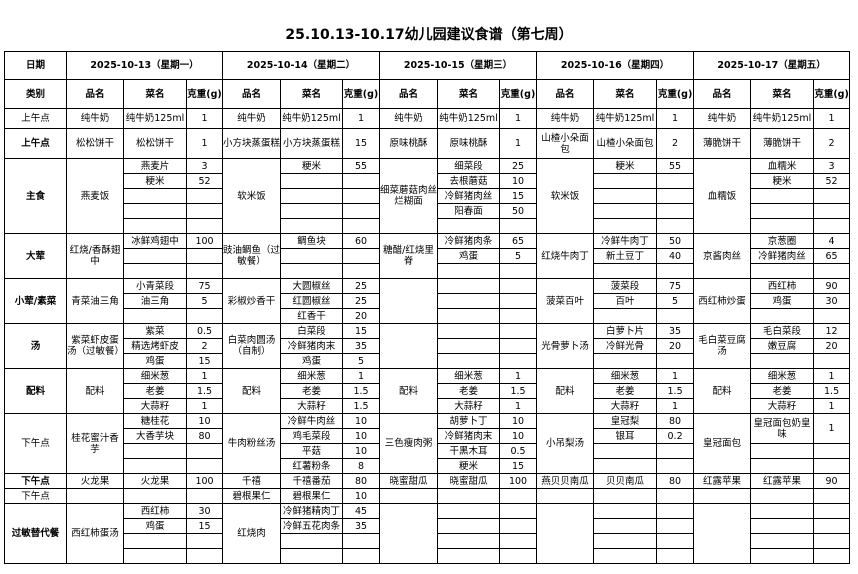 The height and width of the screenshot is (574, 858). I want to click on dish-name-cell: 红露苹果, so click(722, 481).